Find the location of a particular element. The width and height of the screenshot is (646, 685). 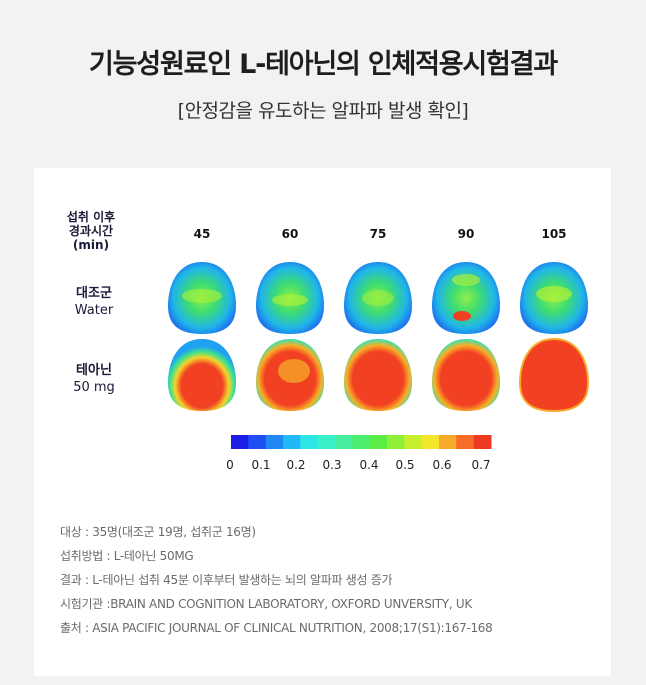

color-scale-tick-label: 0.3 is located at coordinates (332, 465).